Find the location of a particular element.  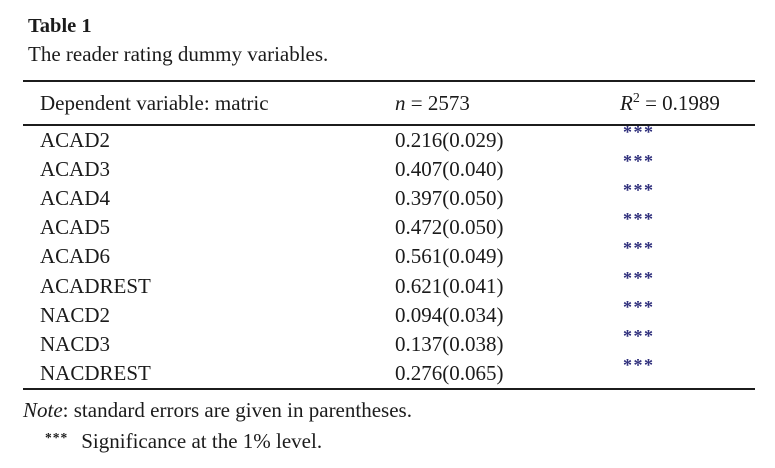

row-coefficient-value: 0.397(0.050) is located at coordinates (449, 198).